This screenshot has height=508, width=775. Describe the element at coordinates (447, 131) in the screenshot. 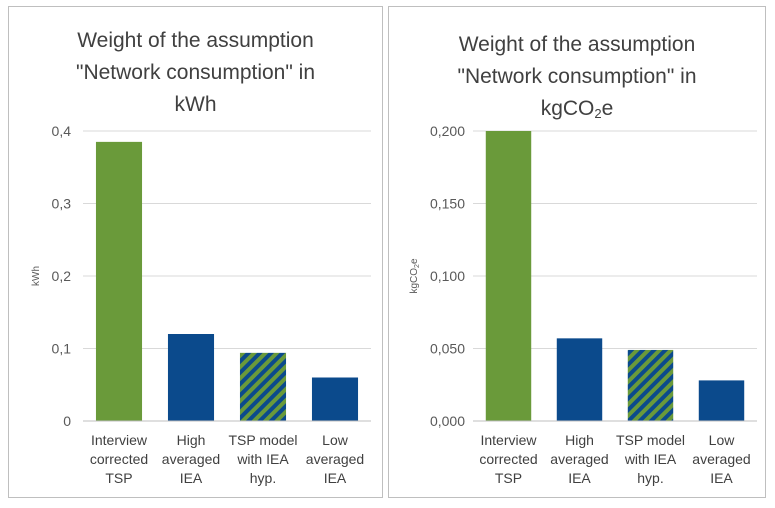

I see `y-tick-label: 0,200` at that location.